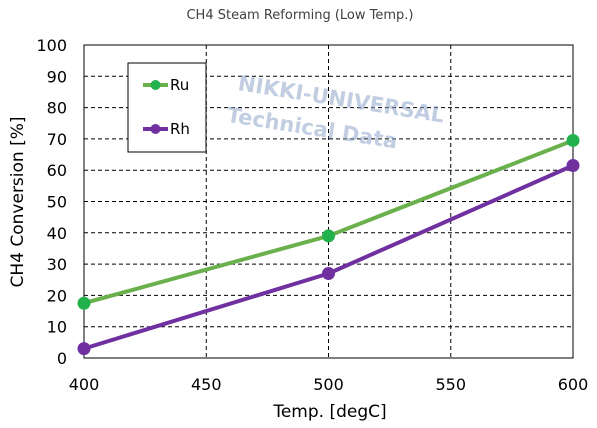  Describe the element at coordinates (84, 384) in the screenshot. I see `x-tick-label: 400` at that location.